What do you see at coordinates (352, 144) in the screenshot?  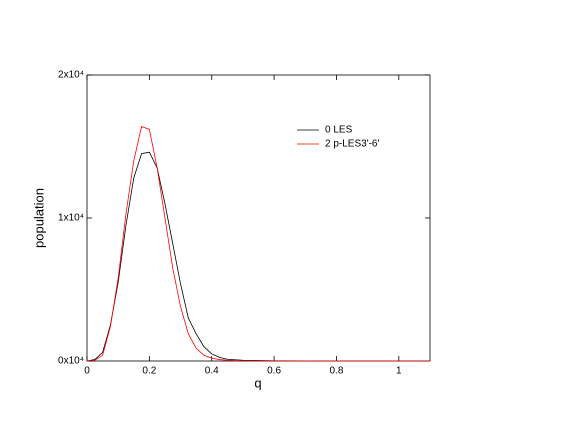 I see `legend-label: 2 p-LES3'-6'` at bounding box center [352, 144].